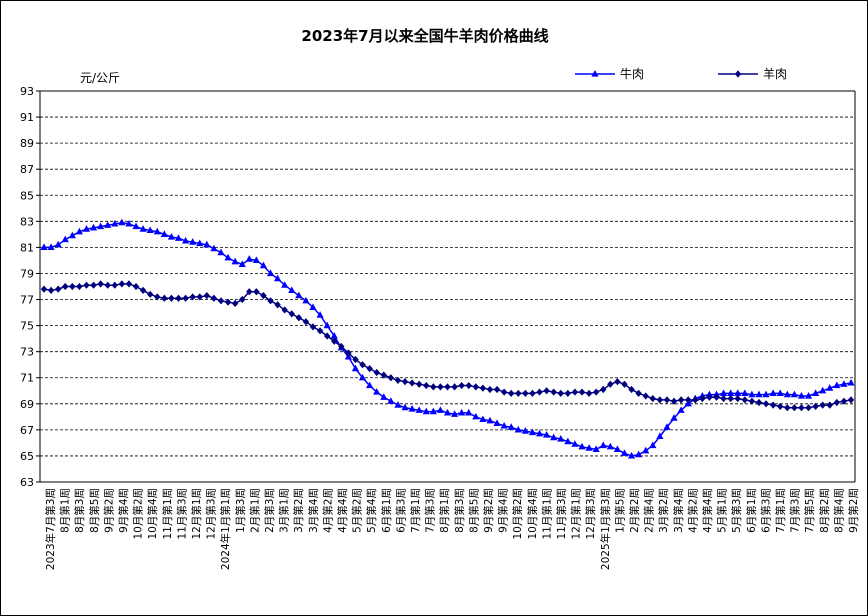 The height and width of the screenshot is (616, 868). What do you see at coordinates (692, 510) in the screenshot?
I see `x-tick-label: 4月第2周` at bounding box center [692, 510].